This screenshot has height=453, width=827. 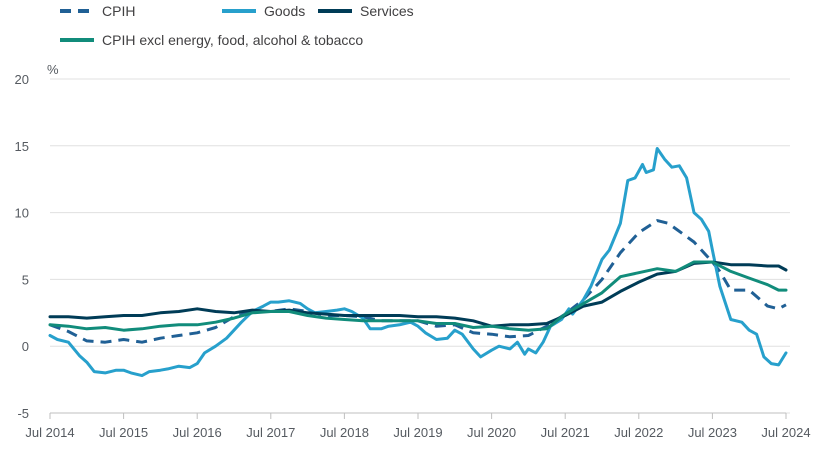 What do you see at coordinates (53, 69) in the screenshot?
I see `y-axis-unit-label: %` at bounding box center [53, 69].